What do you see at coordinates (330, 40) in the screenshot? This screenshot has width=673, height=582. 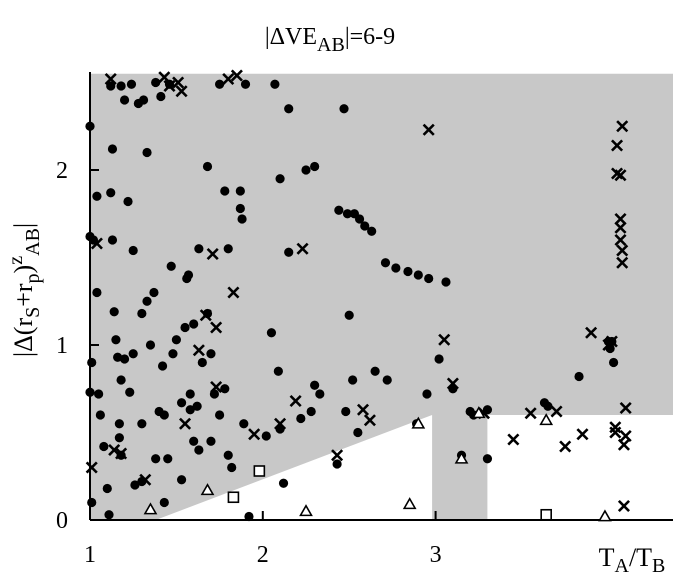 I see `chart-title: |ΔVEAB|=6-9` at bounding box center [330, 40].